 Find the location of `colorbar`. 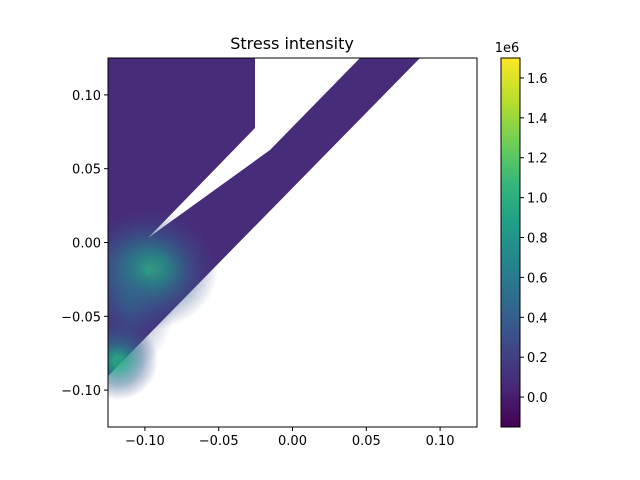

colorbar is located at coordinates (510, 242).